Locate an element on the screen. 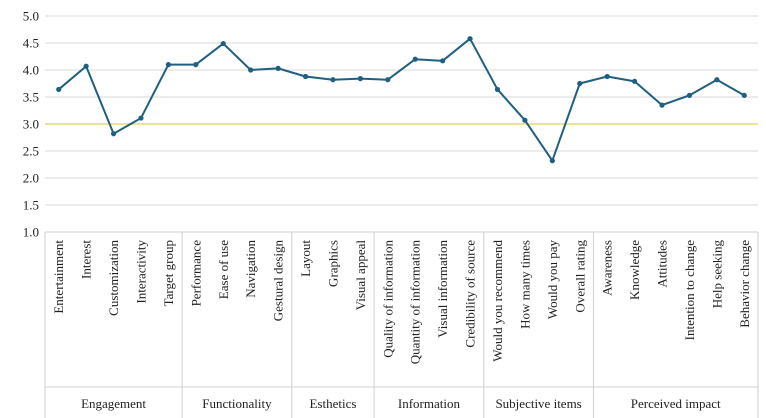  y-tick-label: 2.5 is located at coordinates (31, 151).